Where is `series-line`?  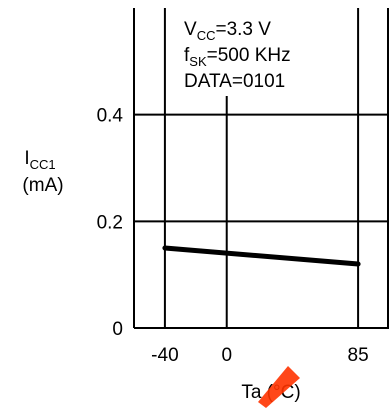 series-line is located at coordinates (261, 256).